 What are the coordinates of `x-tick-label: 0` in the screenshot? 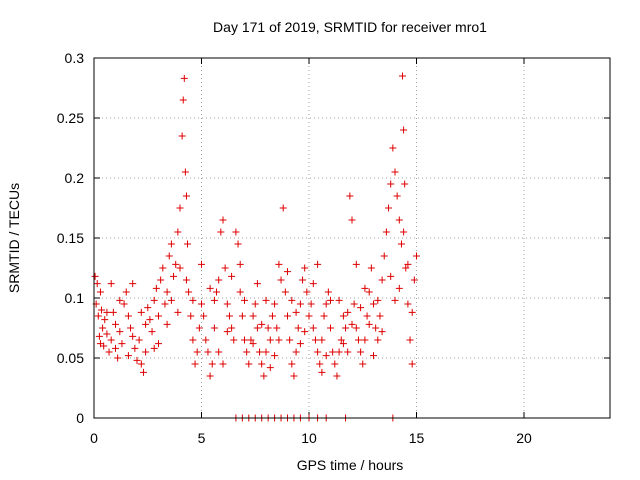 It's located at (94, 438).